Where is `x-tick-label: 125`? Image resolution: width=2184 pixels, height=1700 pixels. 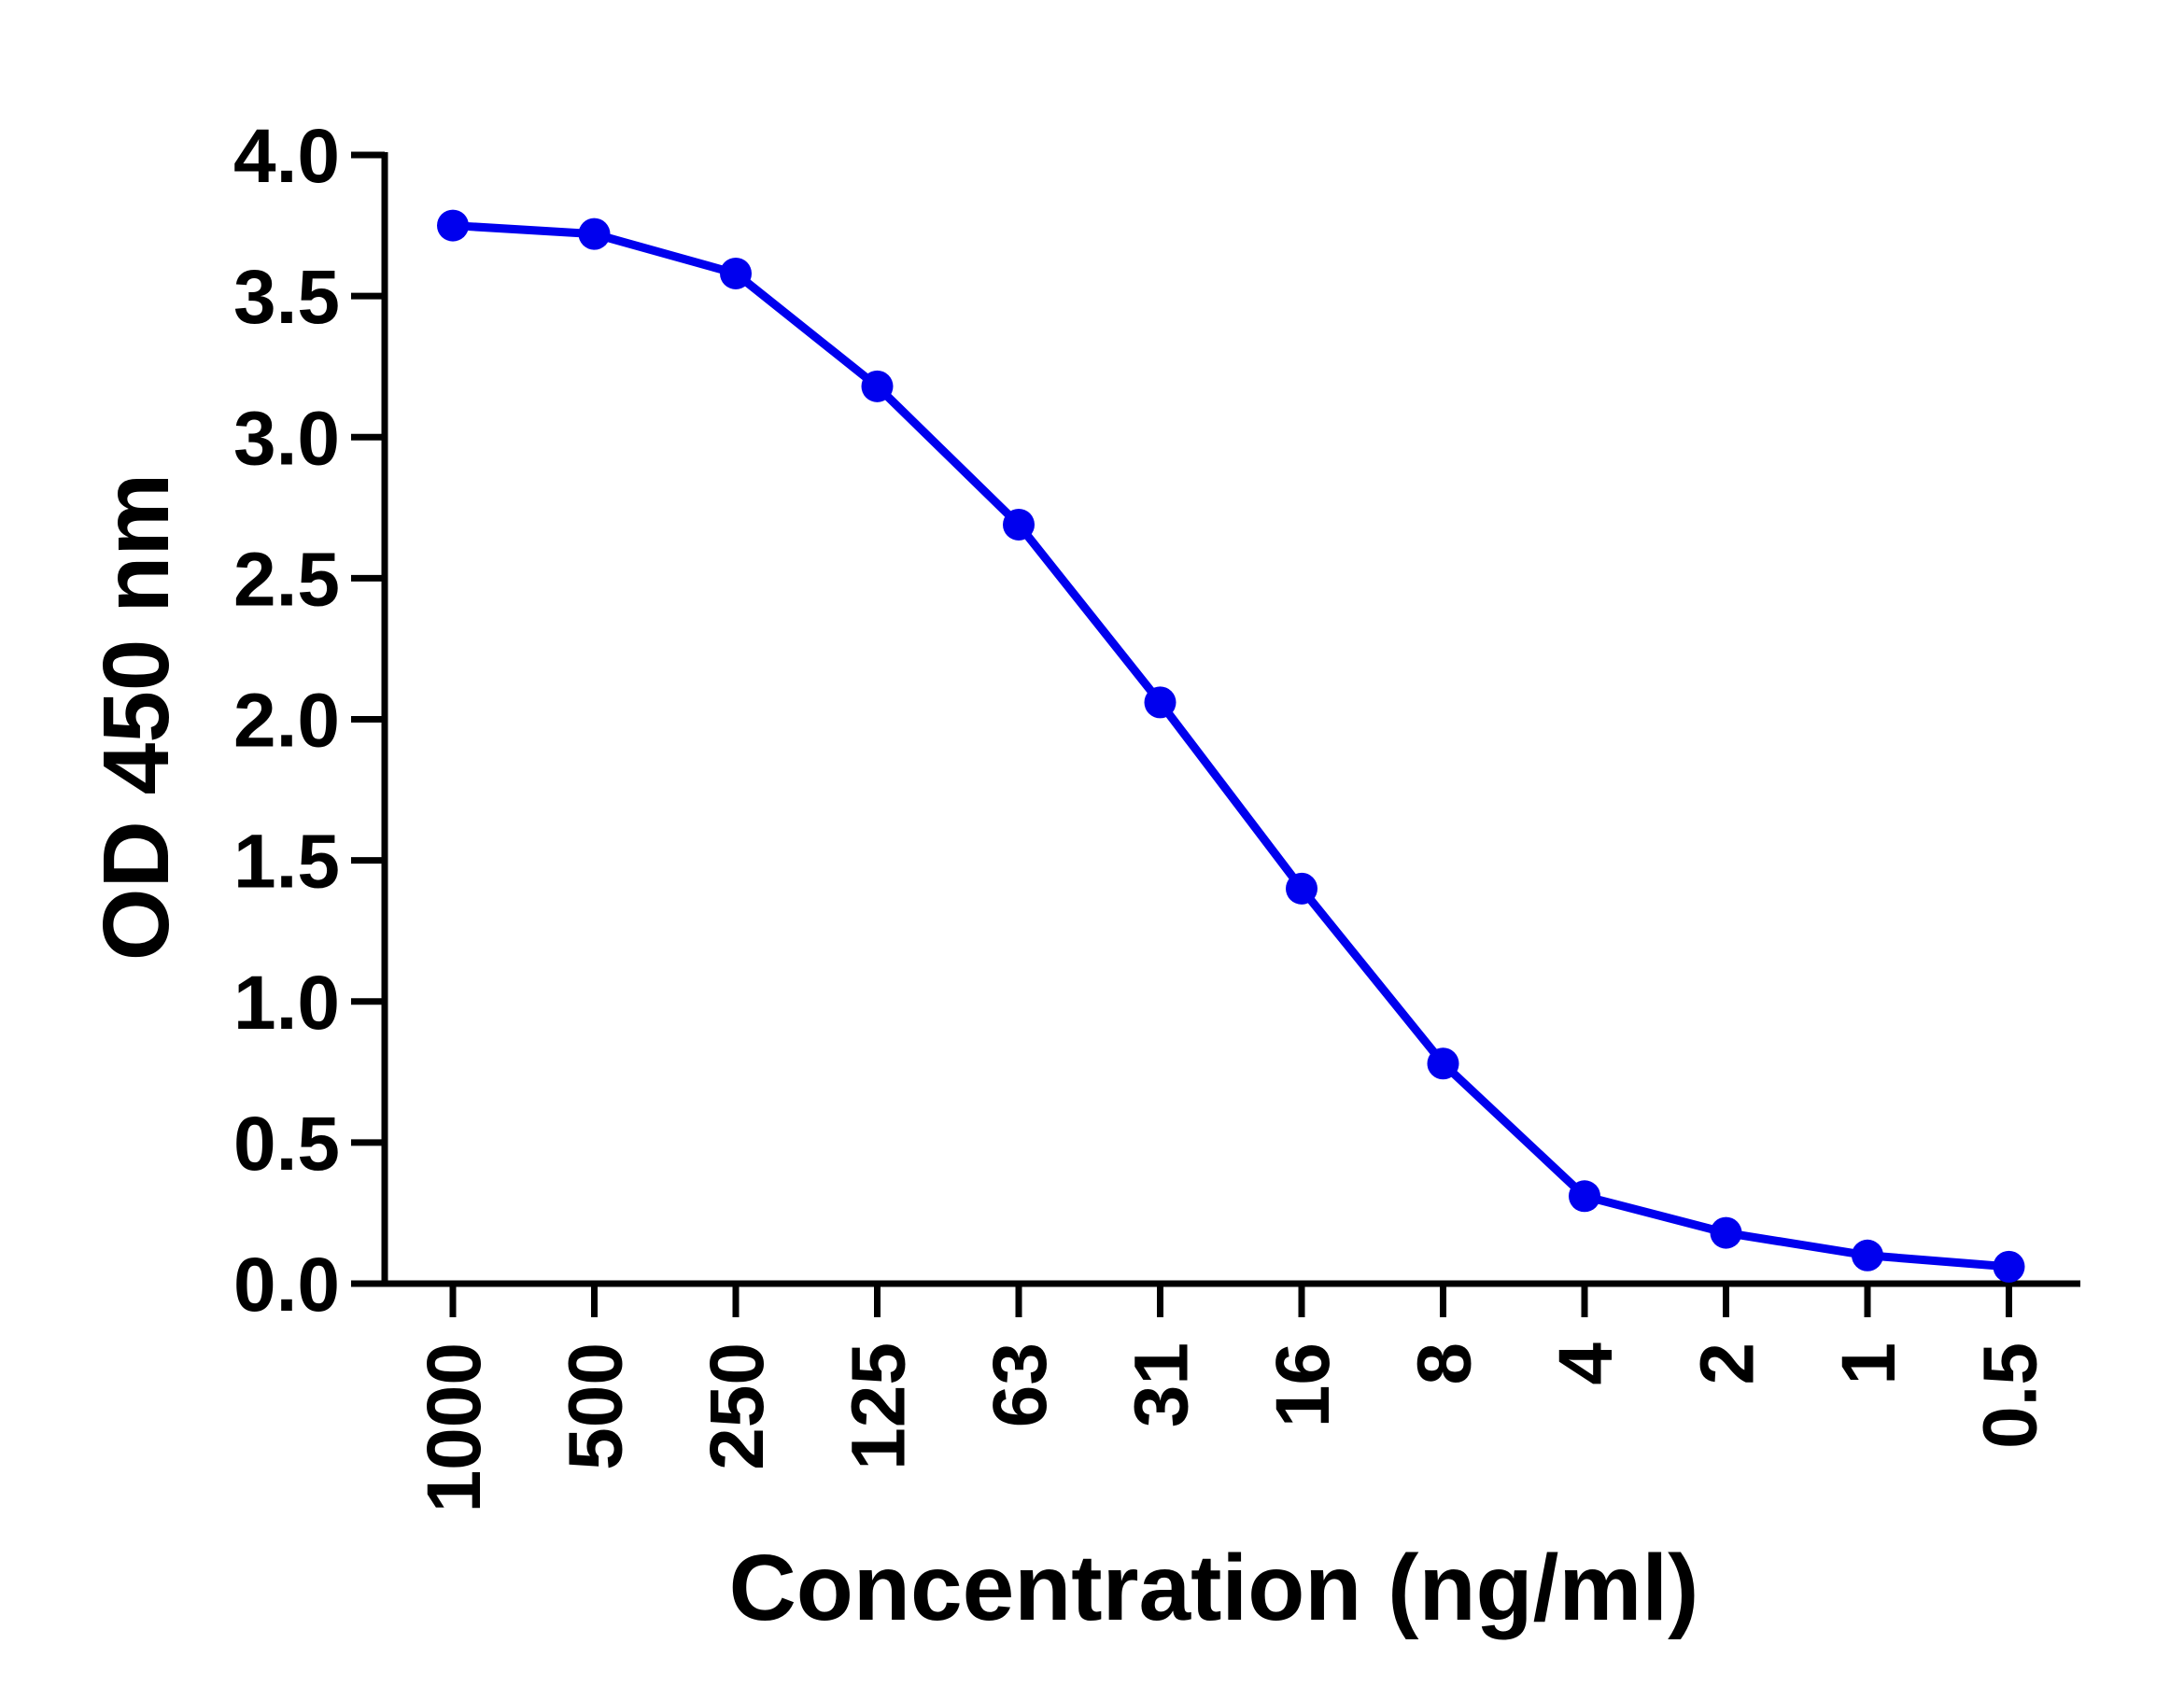 x-tick-label: 125 is located at coordinates (879, 1406).